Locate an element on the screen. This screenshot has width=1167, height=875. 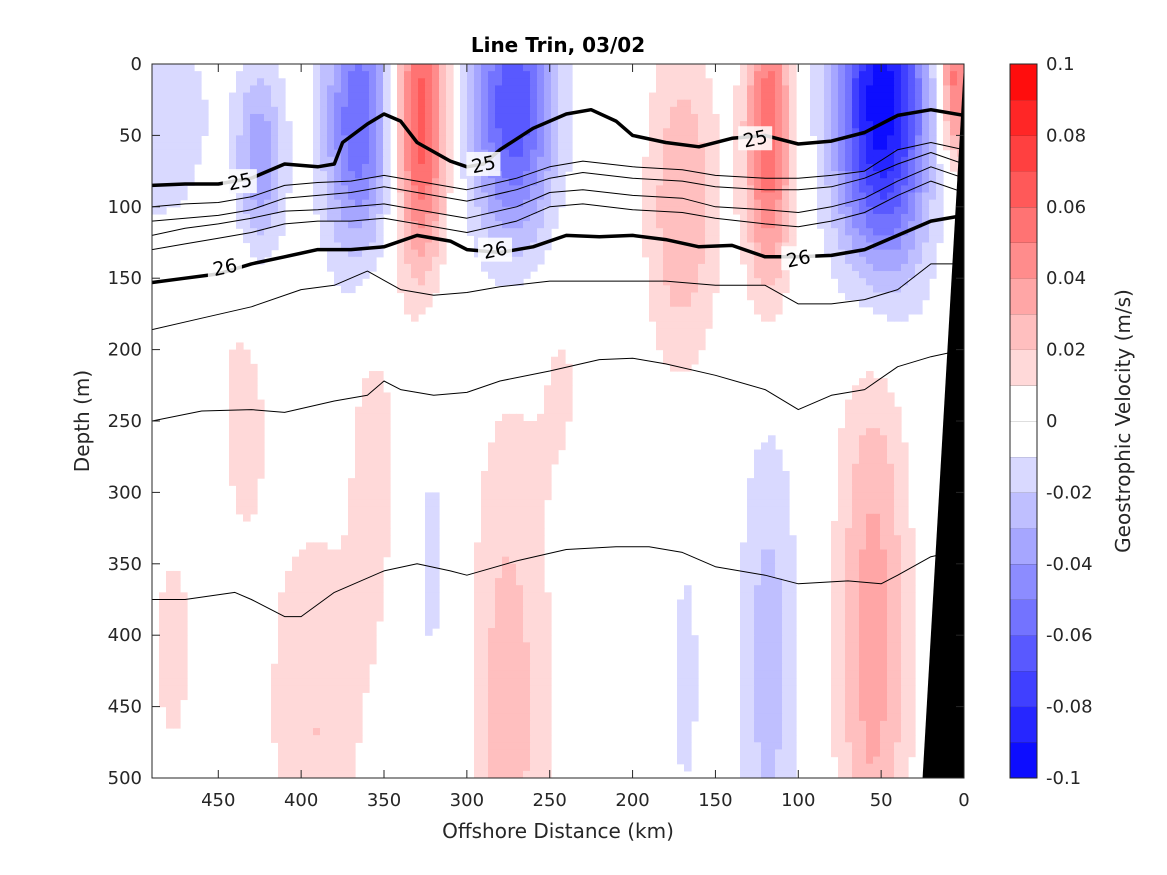
contour-label-background is located at coordinates (755, 138).